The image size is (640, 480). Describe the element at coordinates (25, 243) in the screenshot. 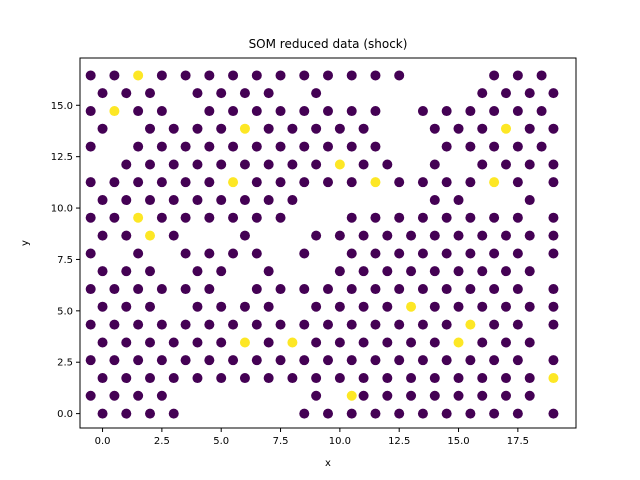

I see `y-axis-label: y` at that location.